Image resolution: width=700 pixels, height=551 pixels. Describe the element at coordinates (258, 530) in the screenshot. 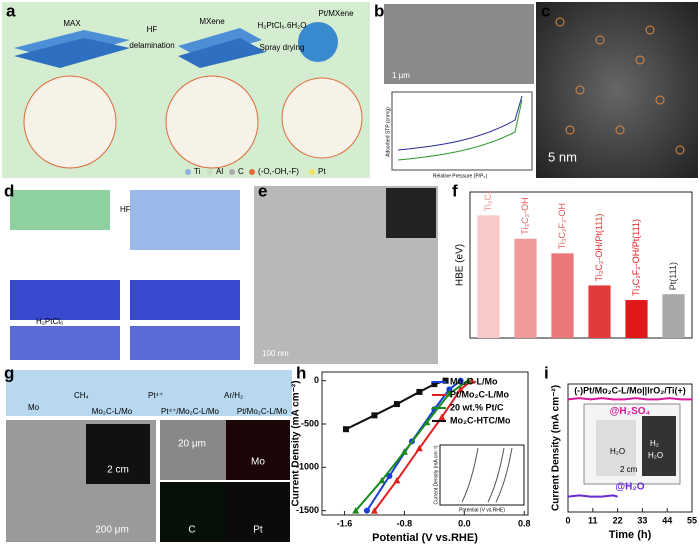

I see `map-label: Pt` at that location.